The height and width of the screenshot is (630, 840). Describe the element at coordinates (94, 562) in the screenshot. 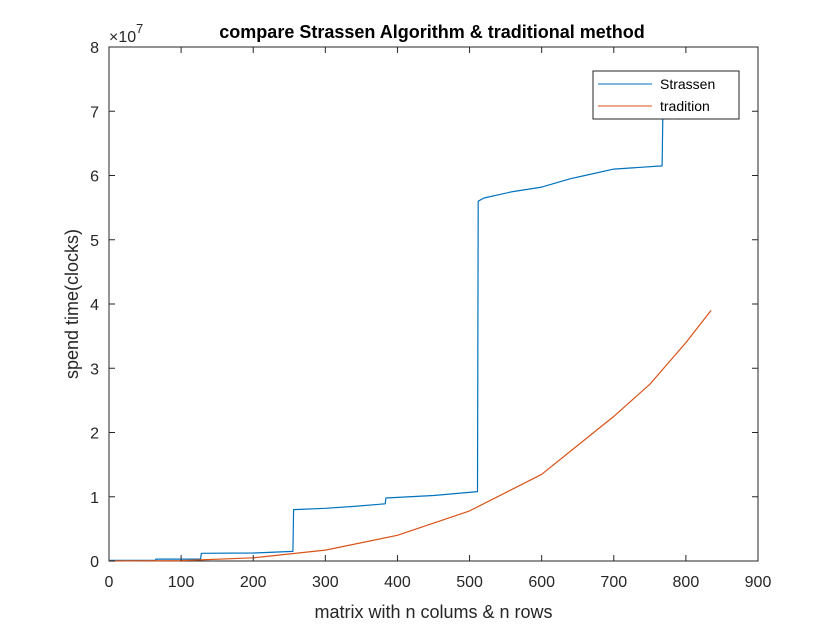

I see `y-tick-label: 0` at that location.